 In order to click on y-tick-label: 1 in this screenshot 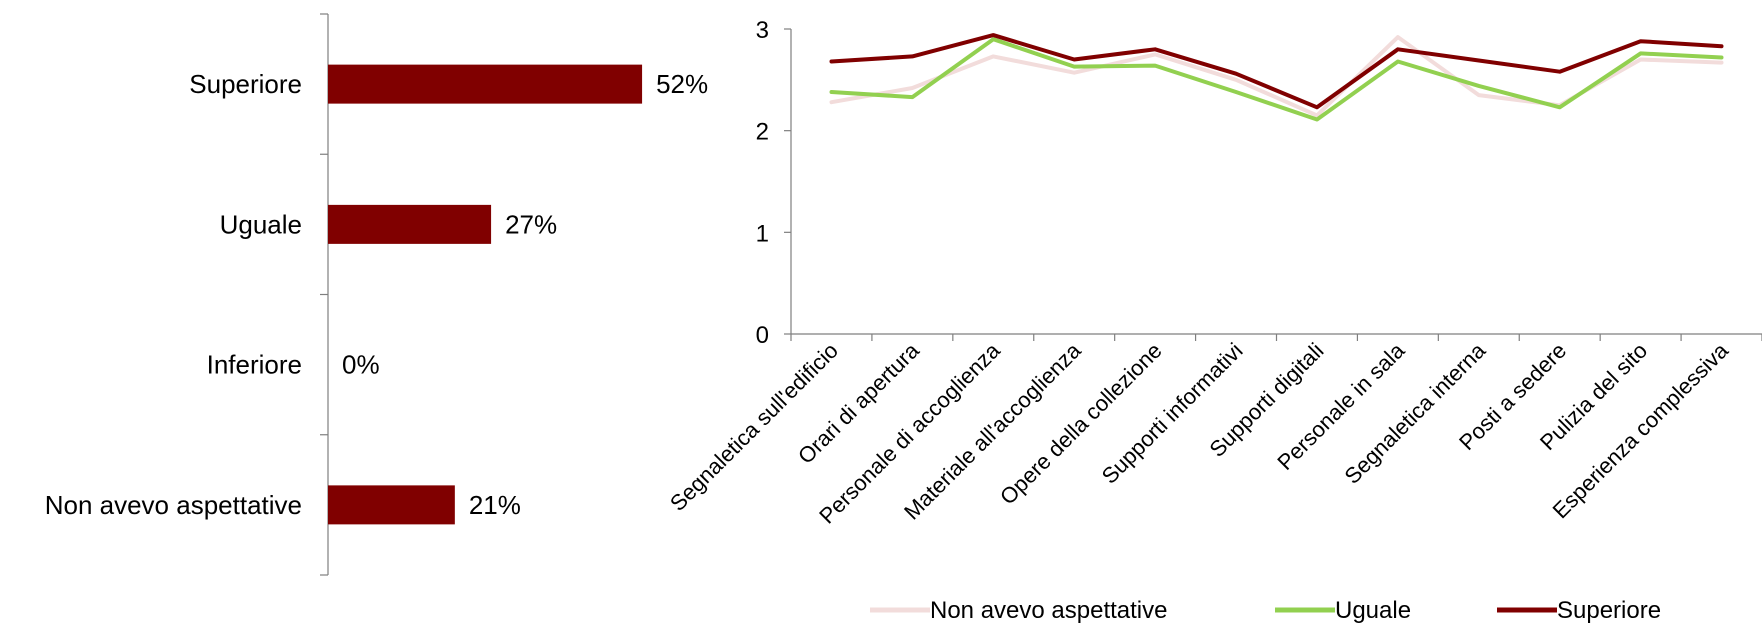, I will do `click(762, 233)`.